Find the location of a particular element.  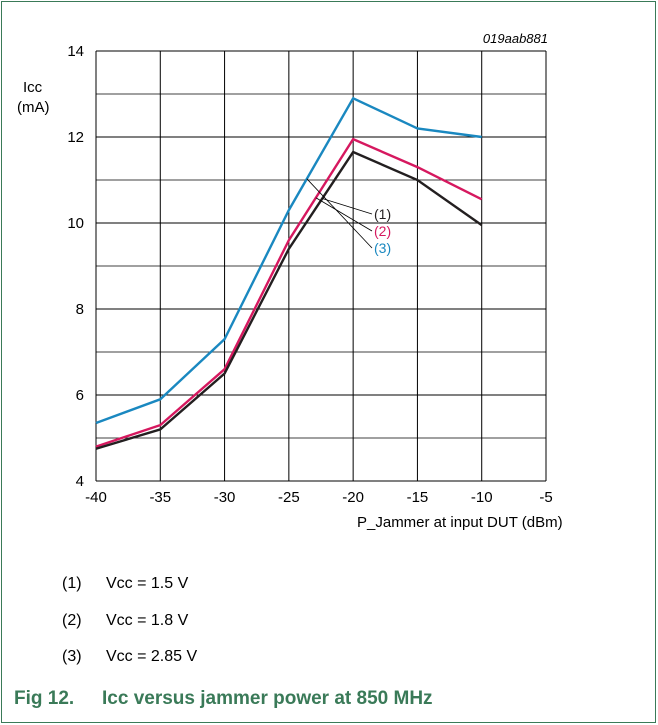

legend-row-3: (3) Vcc = 2.85 V is located at coordinates (129, 657).